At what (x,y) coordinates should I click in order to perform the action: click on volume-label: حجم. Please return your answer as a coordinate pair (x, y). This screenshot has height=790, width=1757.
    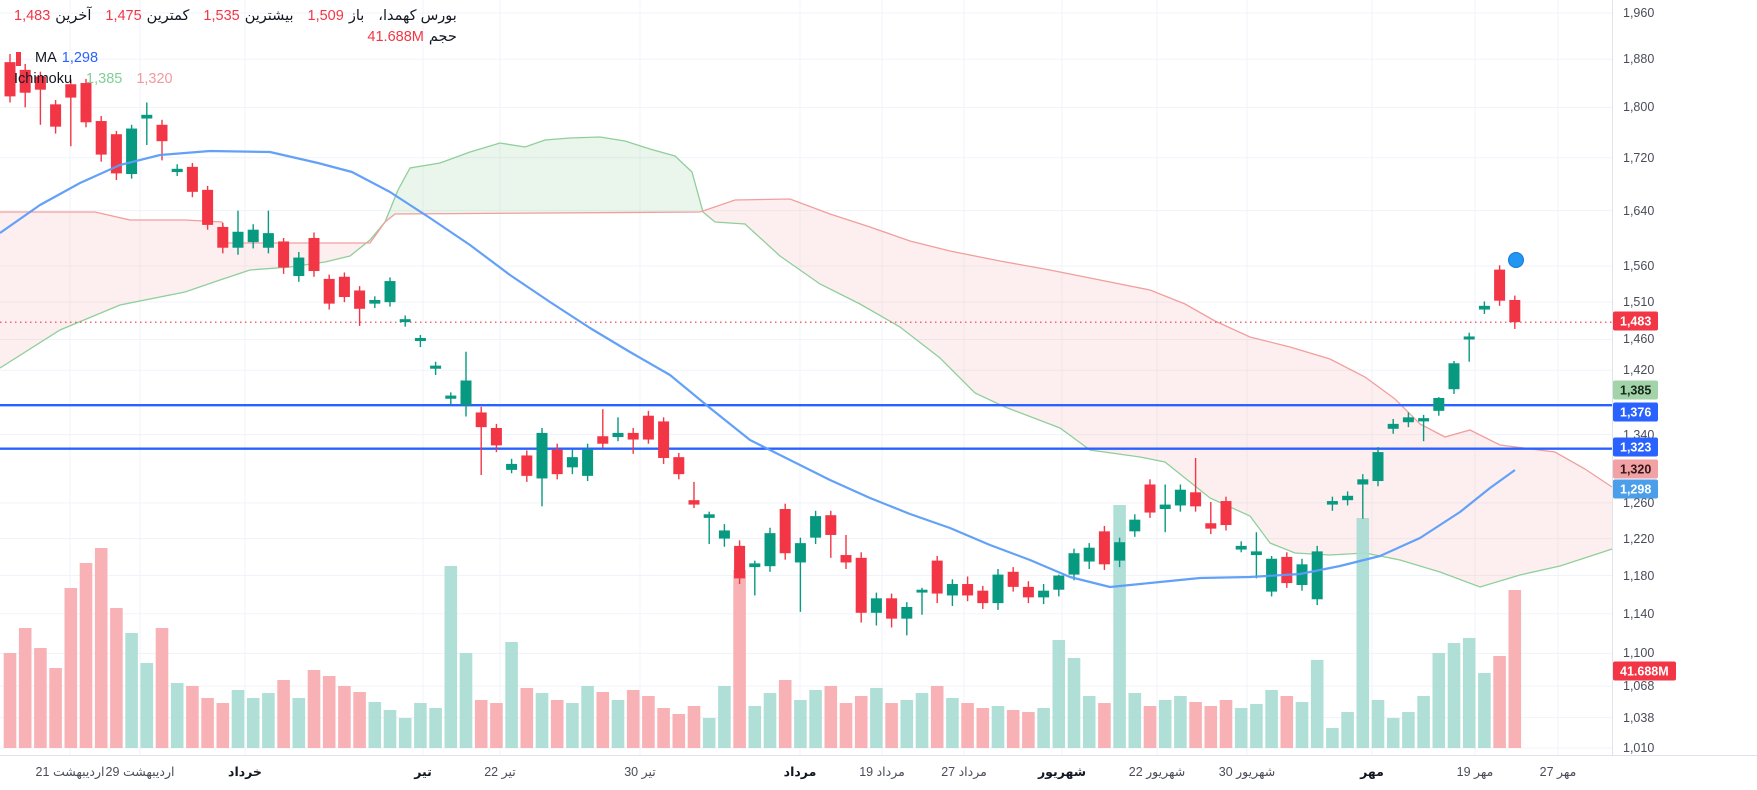
    Looking at the image, I should click on (442, 37).